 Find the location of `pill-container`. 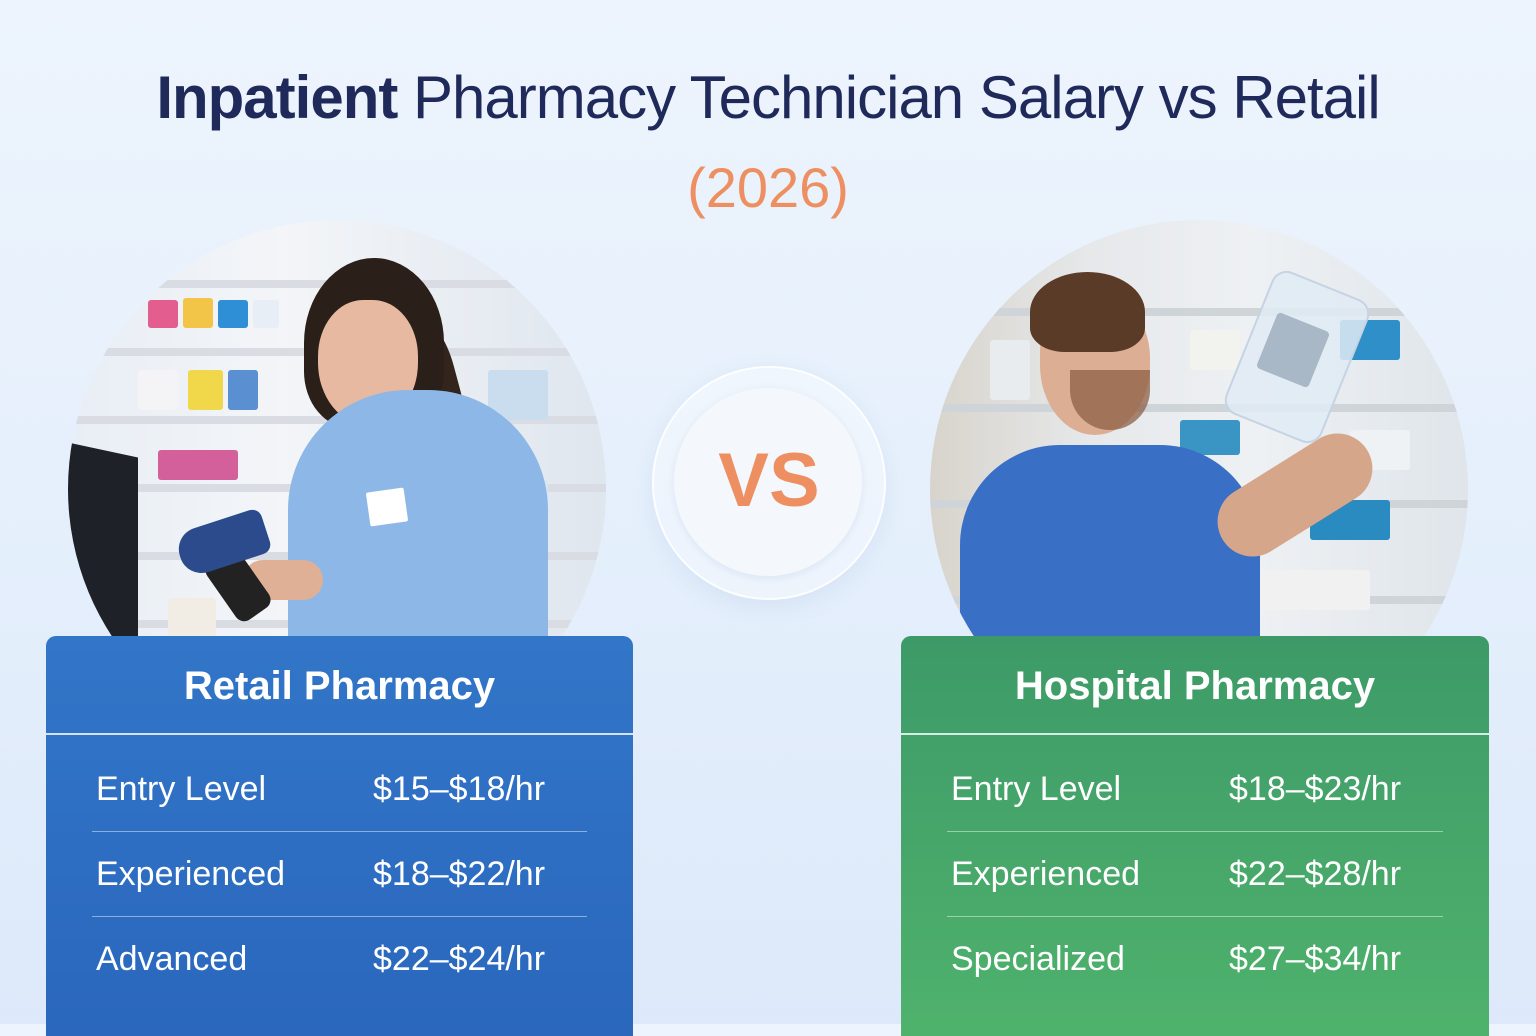

pill-container is located at coordinates (192, 618).